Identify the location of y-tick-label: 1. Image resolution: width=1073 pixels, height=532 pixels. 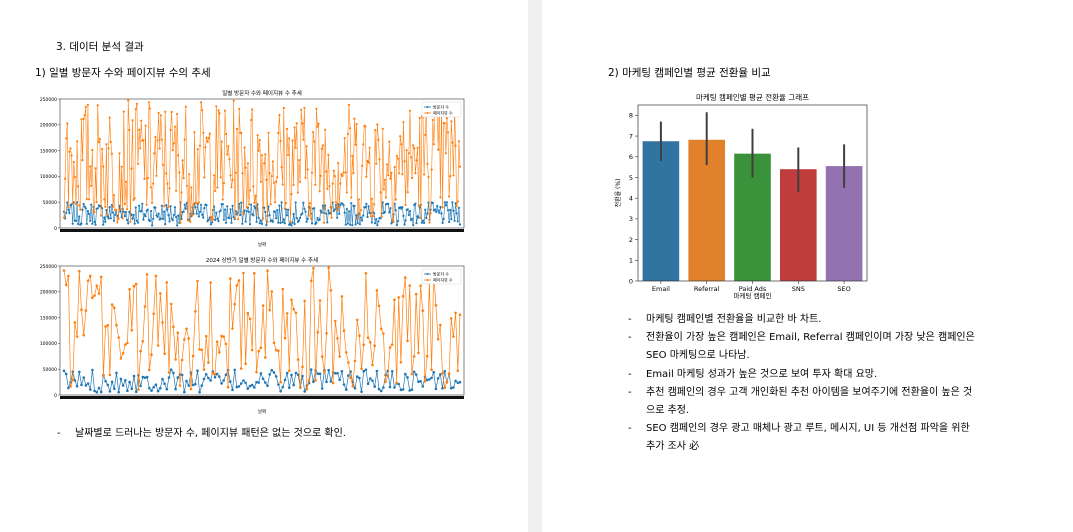
(631, 261).